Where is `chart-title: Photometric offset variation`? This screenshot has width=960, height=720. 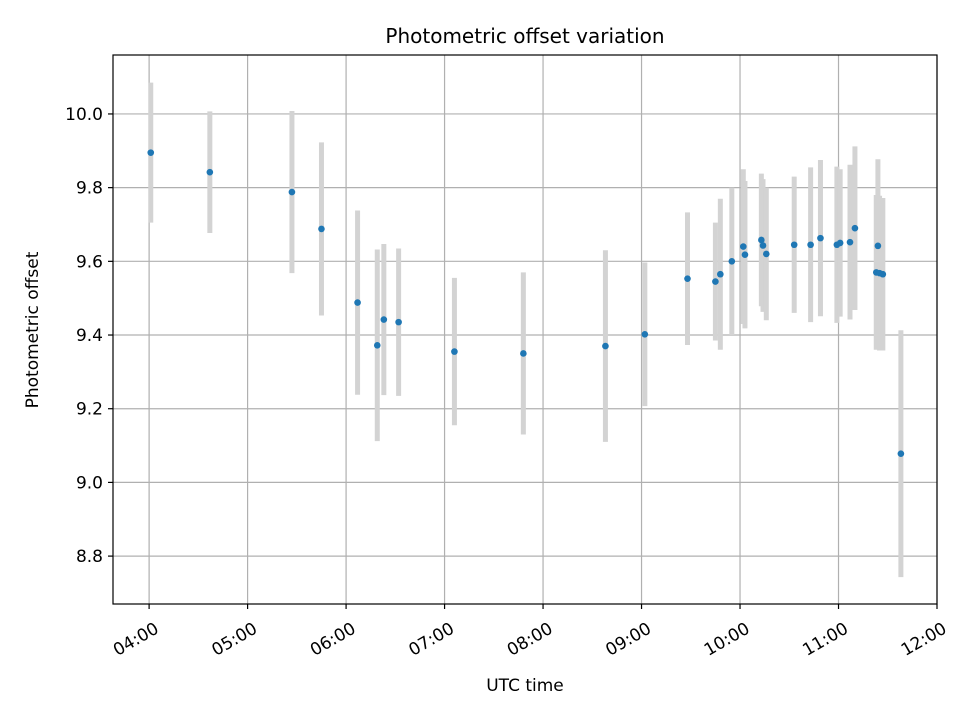
chart-title: Photometric offset variation is located at coordinates (524, 36).